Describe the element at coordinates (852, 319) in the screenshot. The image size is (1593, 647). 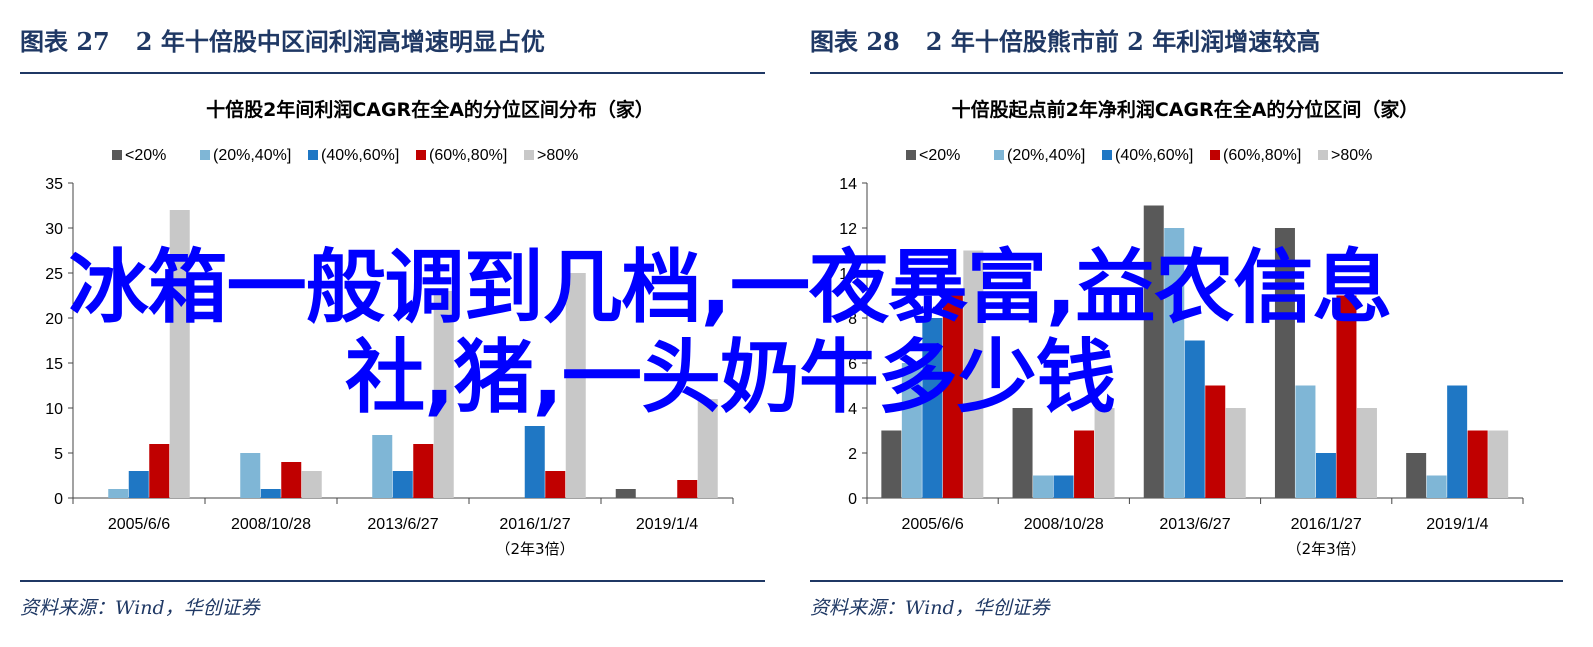
I see `y-tick-label: 8` at that location.